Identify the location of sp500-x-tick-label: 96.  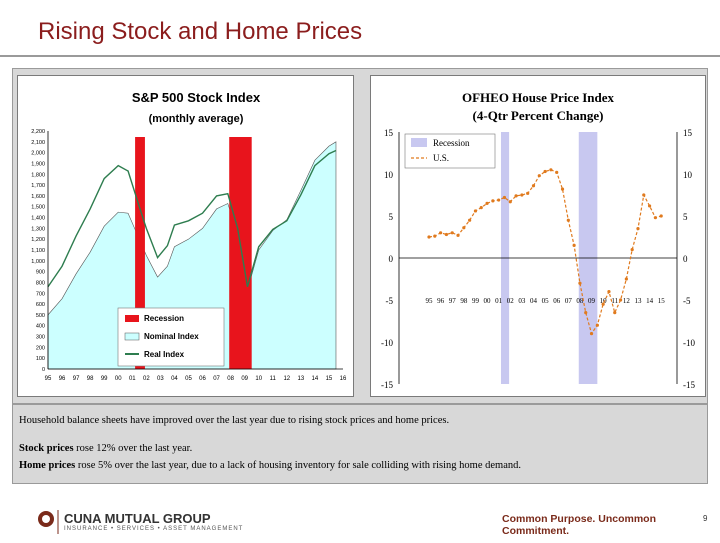
(62, 379).